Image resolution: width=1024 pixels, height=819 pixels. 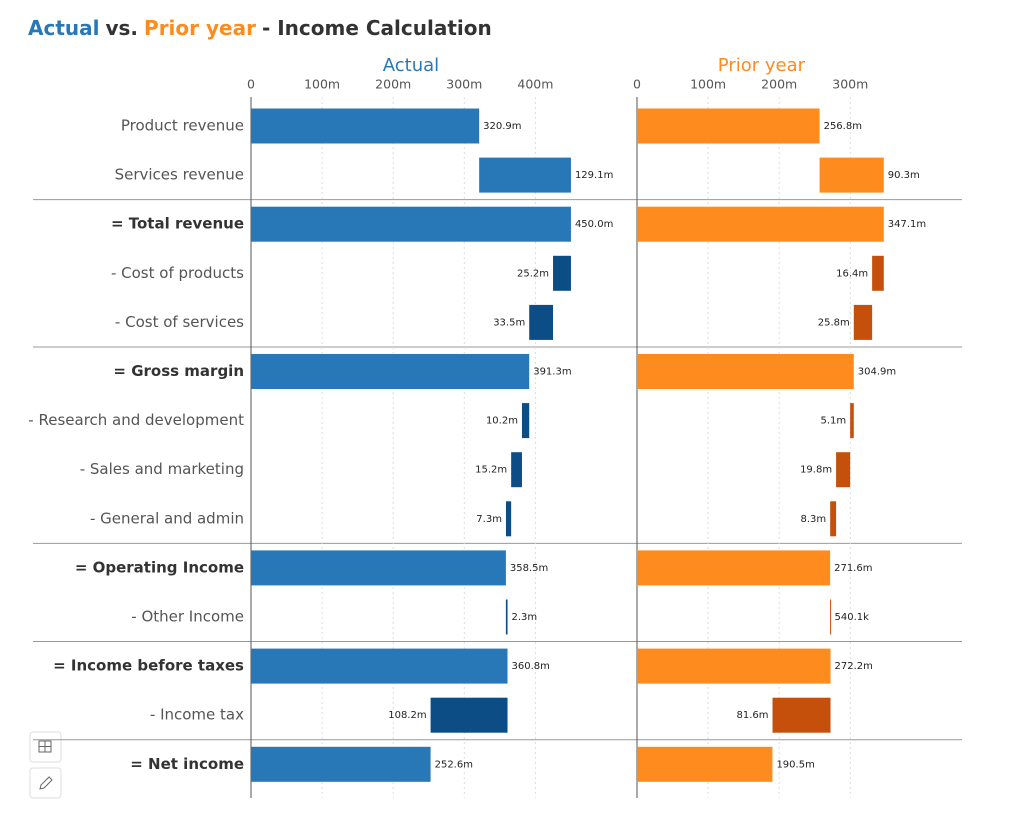 What do you see at coordinates (177, 273) in the screenshot?
I see `row-label: - Cost of products` at bounding box center [177, 273].